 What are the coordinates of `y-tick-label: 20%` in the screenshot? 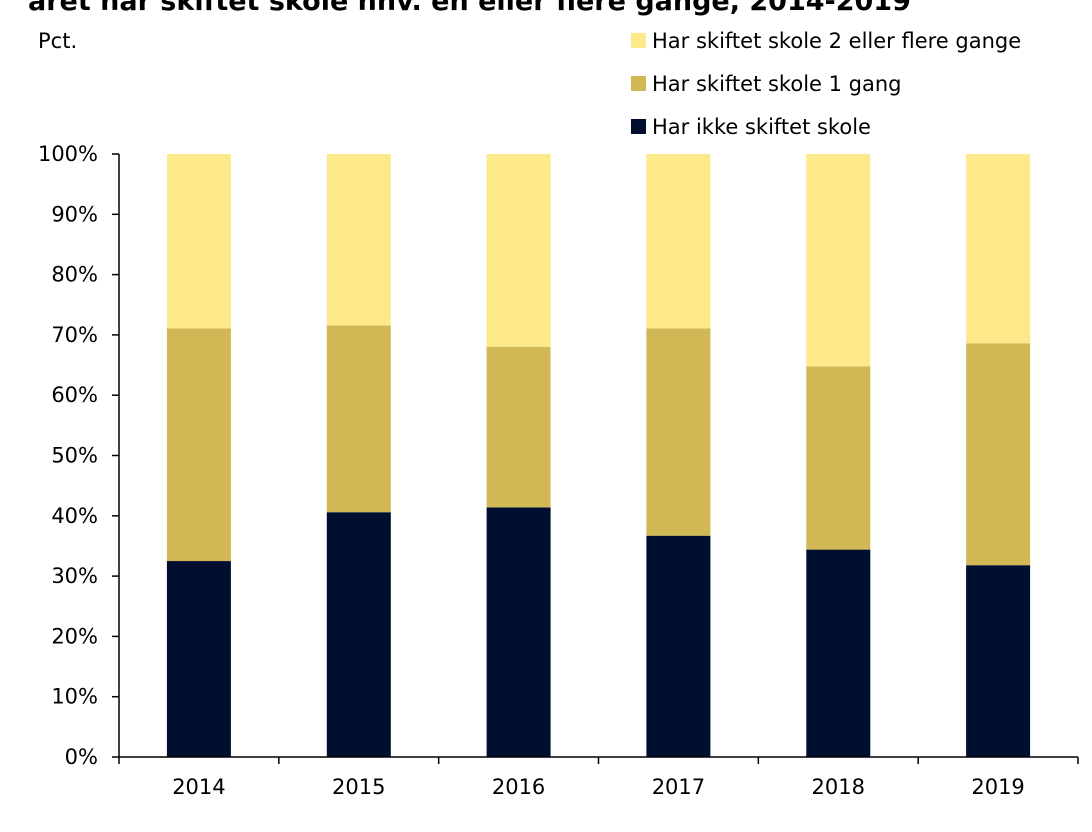 It's located at (74, 636).